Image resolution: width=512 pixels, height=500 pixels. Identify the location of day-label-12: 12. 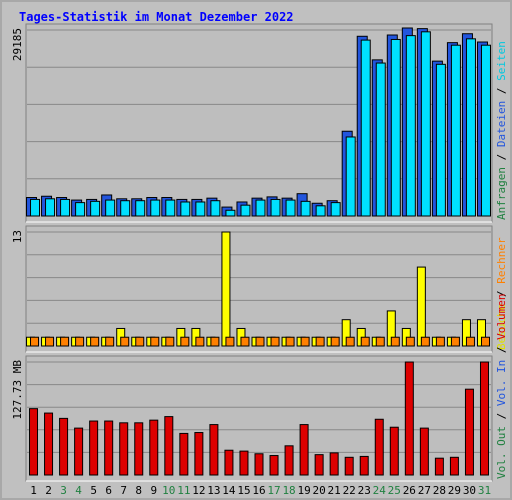
(198, 490).